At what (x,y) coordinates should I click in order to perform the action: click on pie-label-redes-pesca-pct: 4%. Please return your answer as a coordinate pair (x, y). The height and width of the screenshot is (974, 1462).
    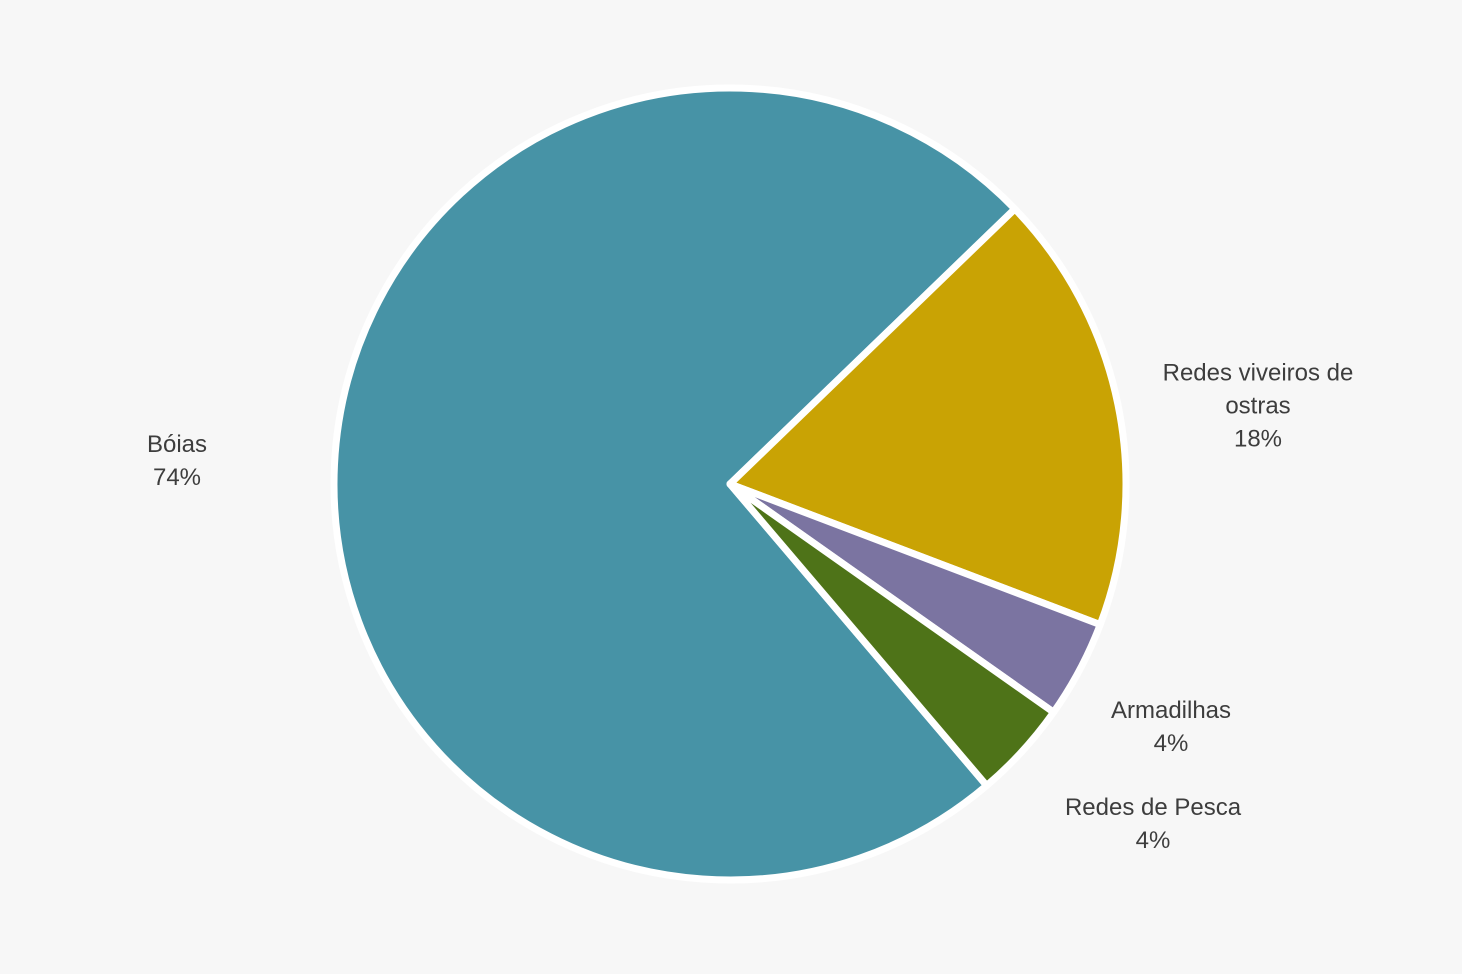
    Looking at the image, I should click on (1153, 840).